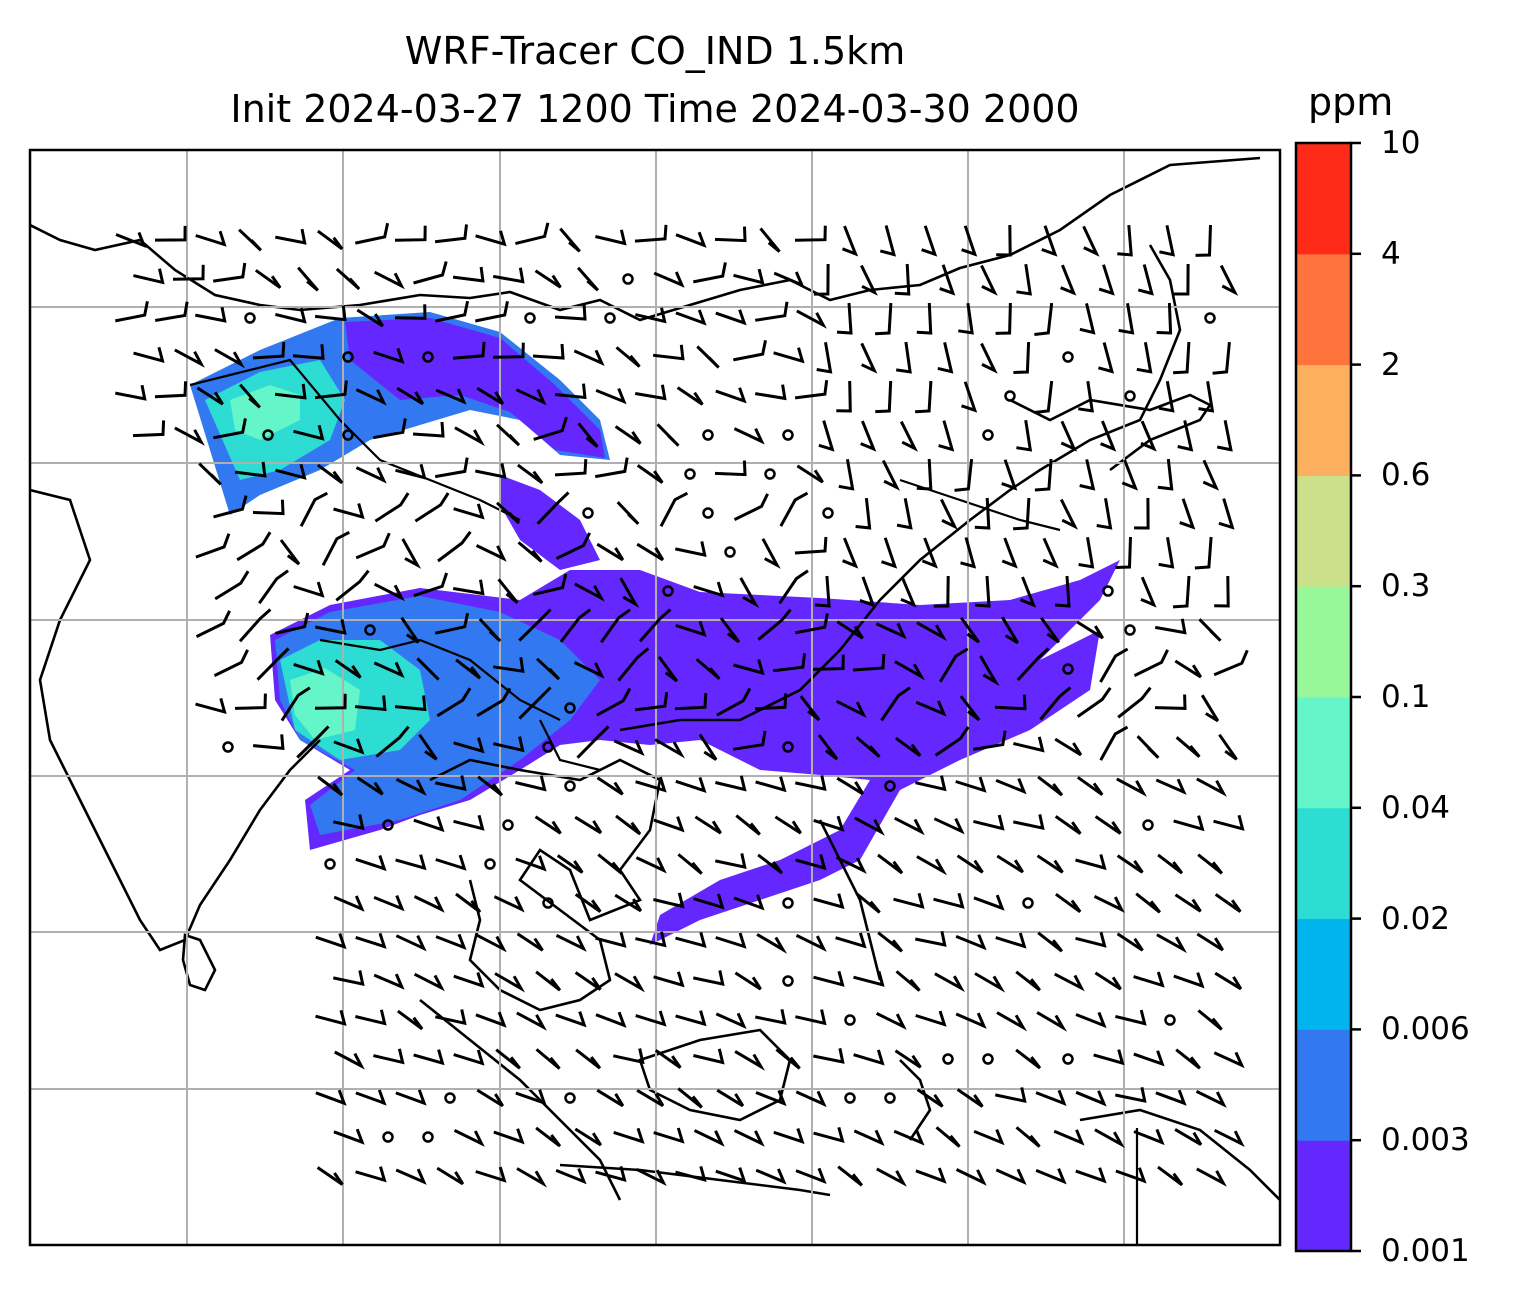  Describe the element at coordinates (915, 1100) in the screenshot. I see `coast-sulawesi` at that location.